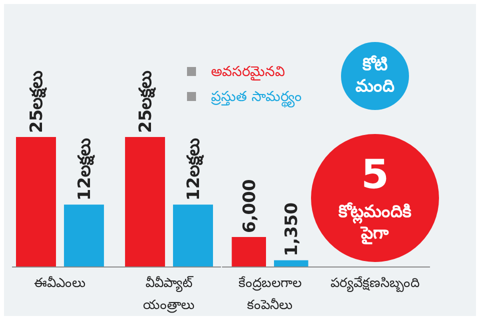  Describe the element at coordinates (256, 98) in the screenshot. I see `text: ప్రస్తుత సామర్థ్యం` at that location.